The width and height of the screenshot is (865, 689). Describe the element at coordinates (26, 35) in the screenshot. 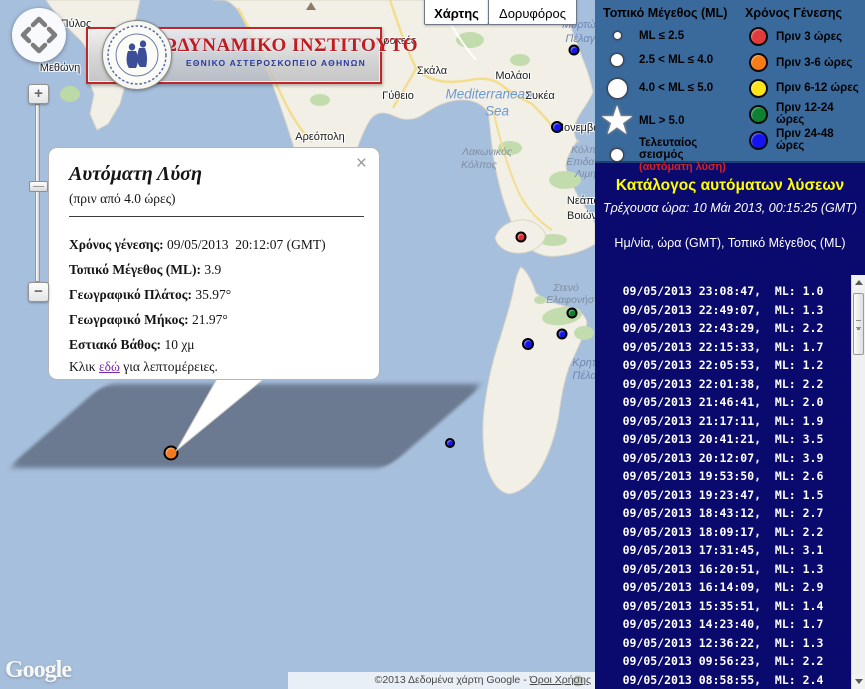

I see `pan-left-icon` at that location.